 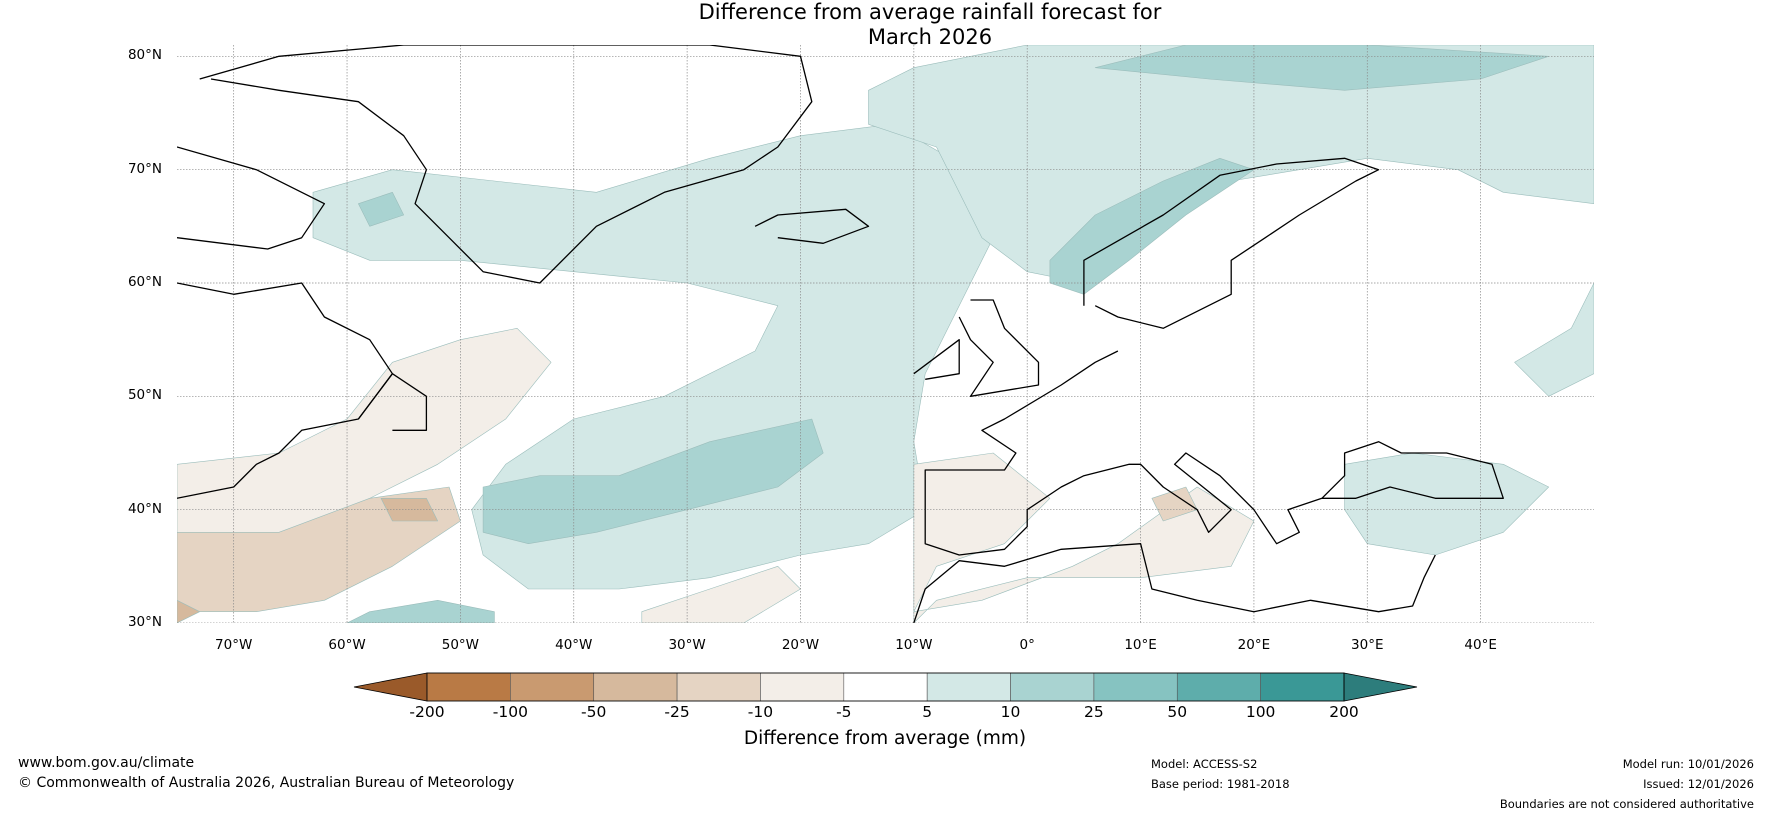 What do you see at coordinates (144, 282) in the screenshot?
I see `latitude-label: 60°N` at bounding box center [144, 282].